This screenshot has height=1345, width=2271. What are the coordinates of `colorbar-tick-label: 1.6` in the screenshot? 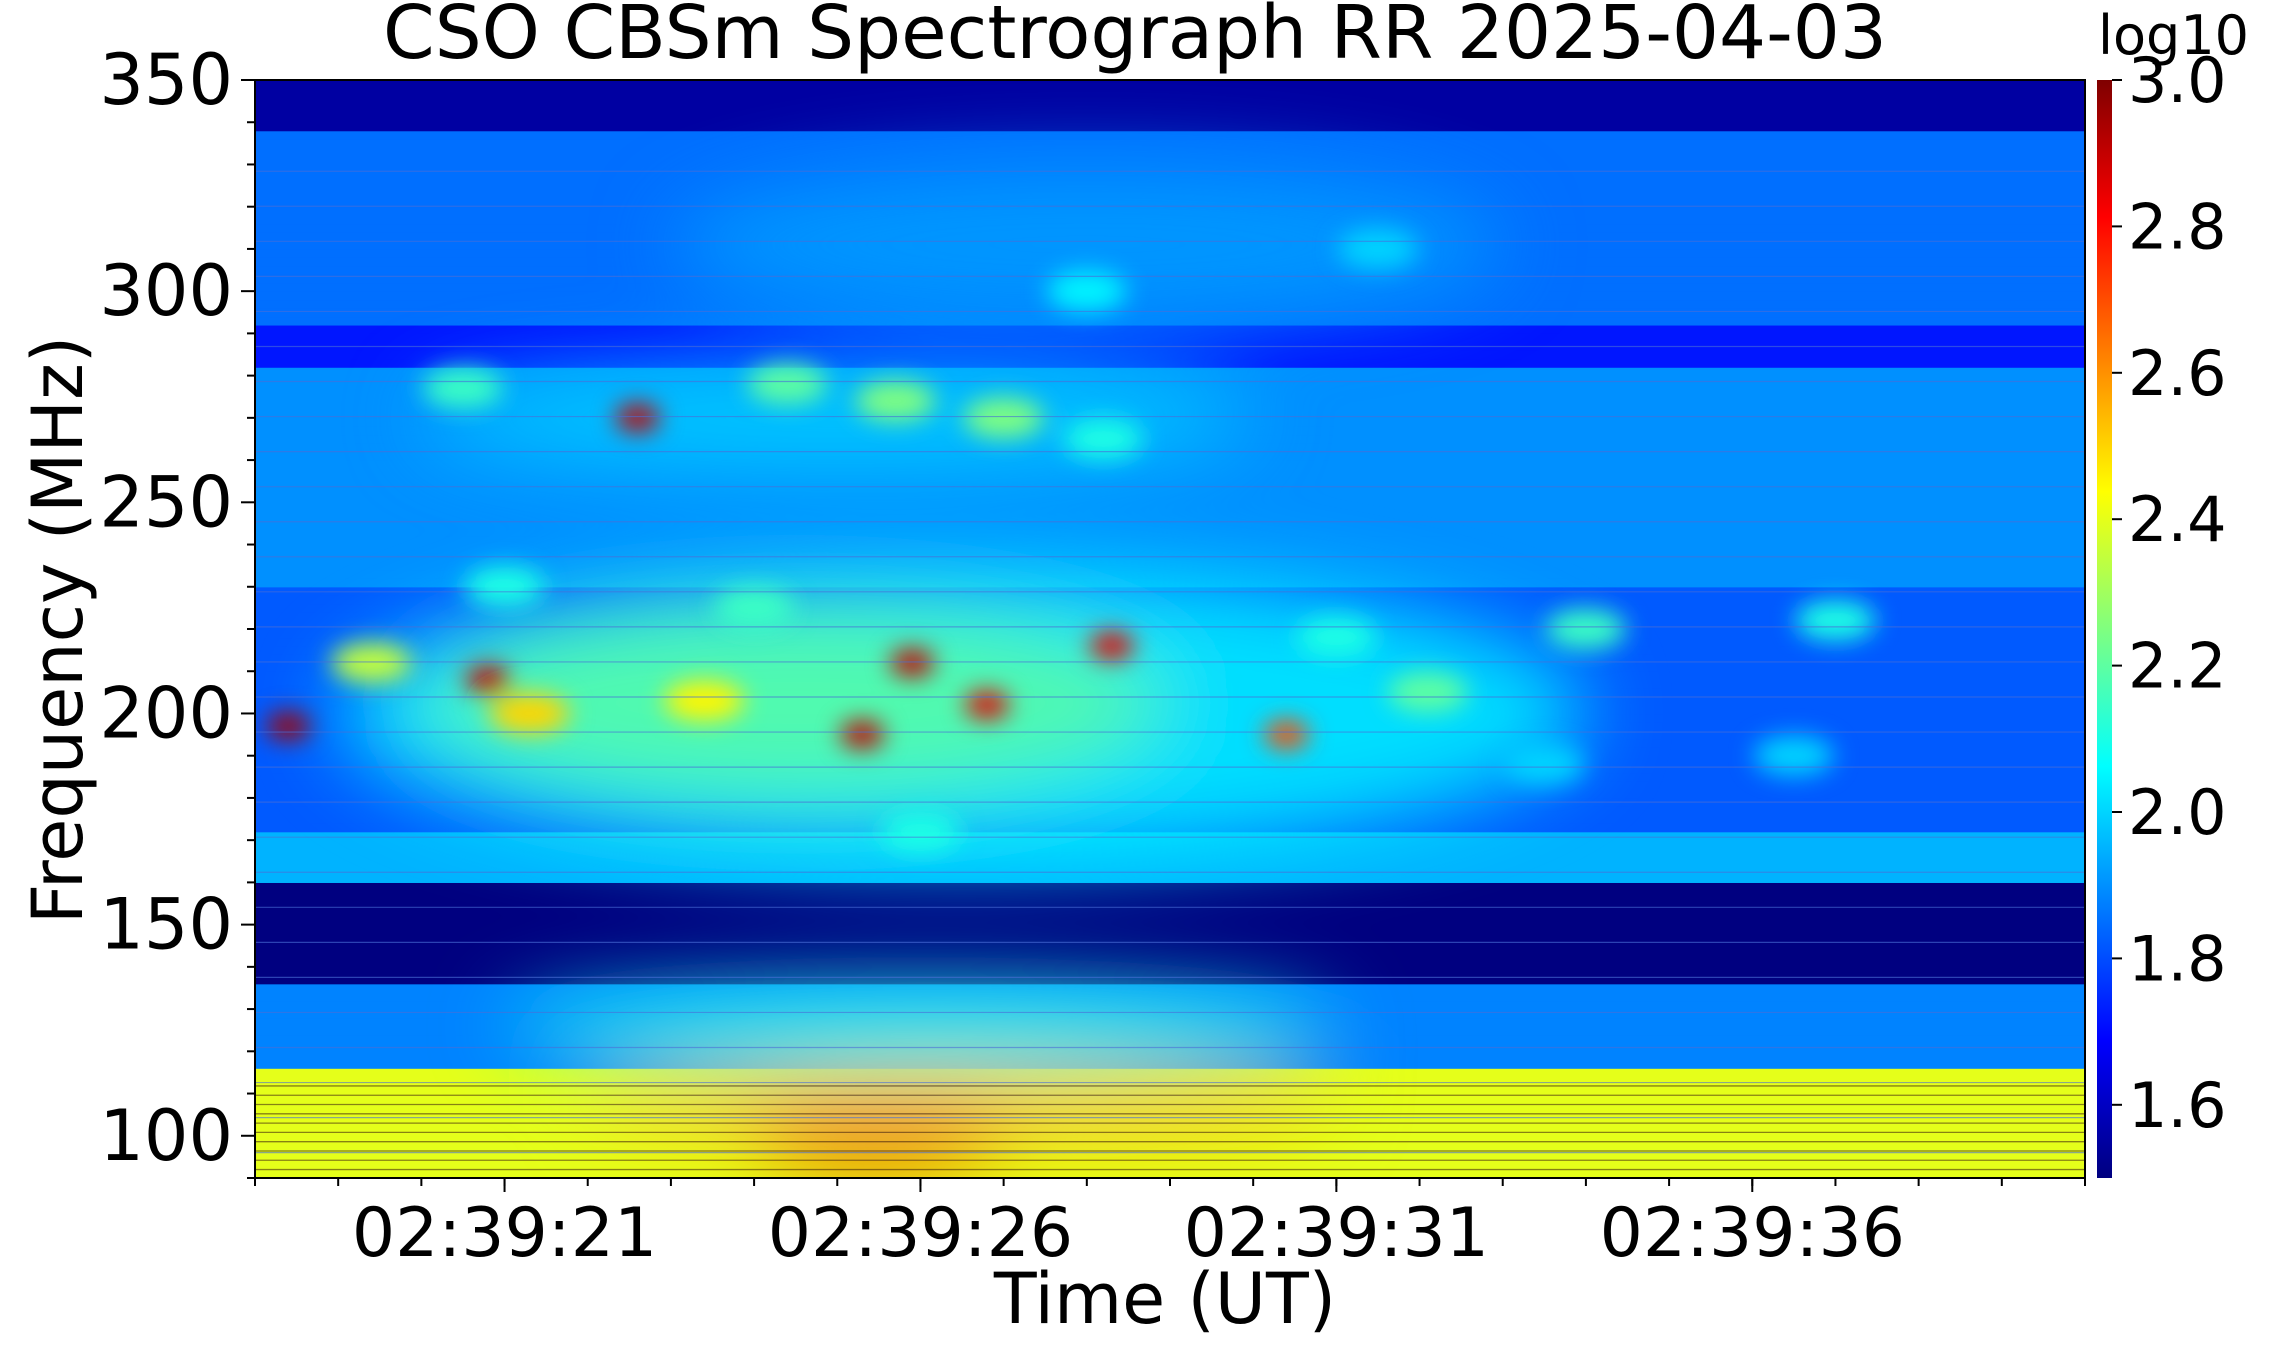 It's located at (2177, 1105).